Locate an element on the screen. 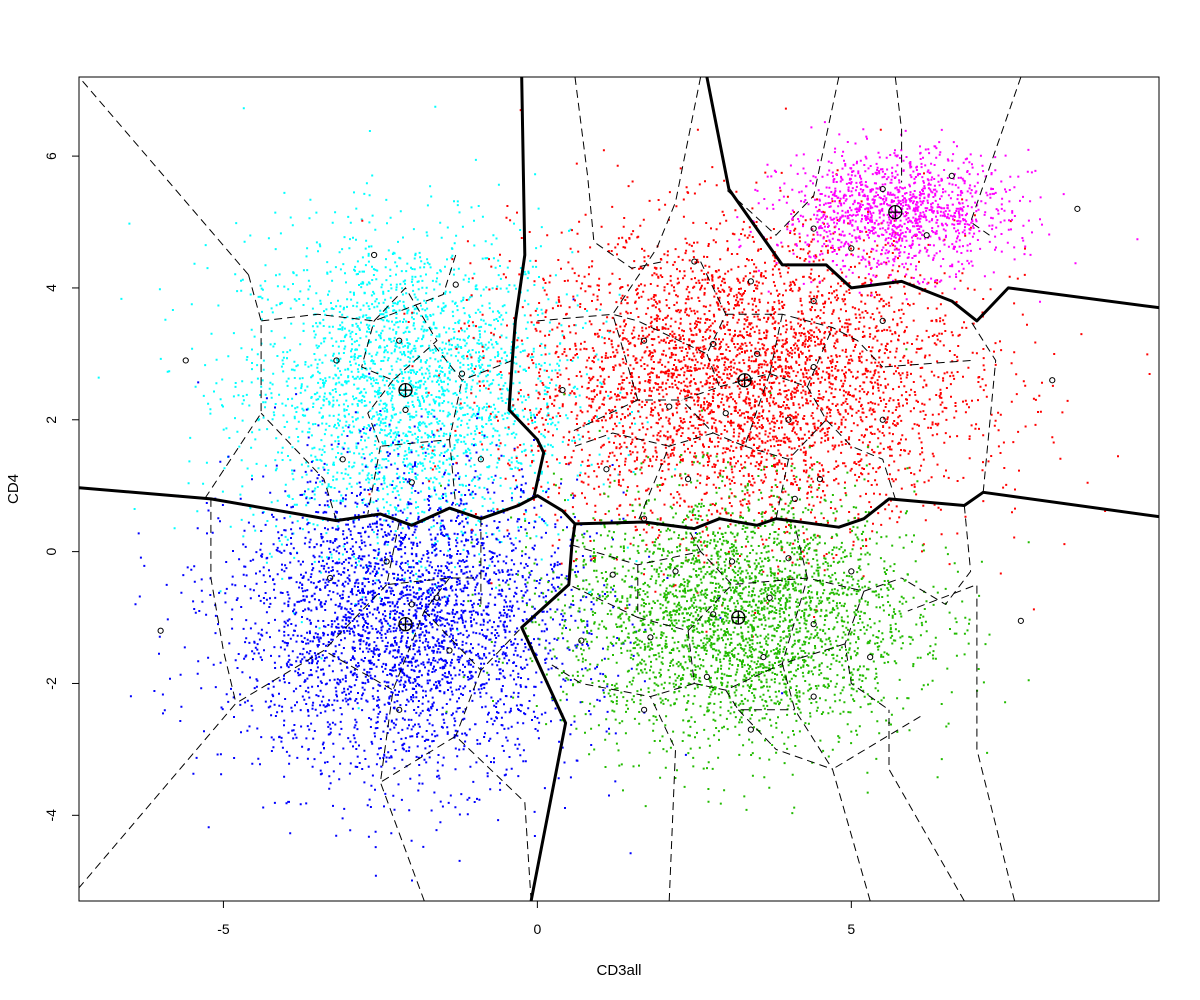  y-tick-label-5: 6 is located at coordinates (51, 156).